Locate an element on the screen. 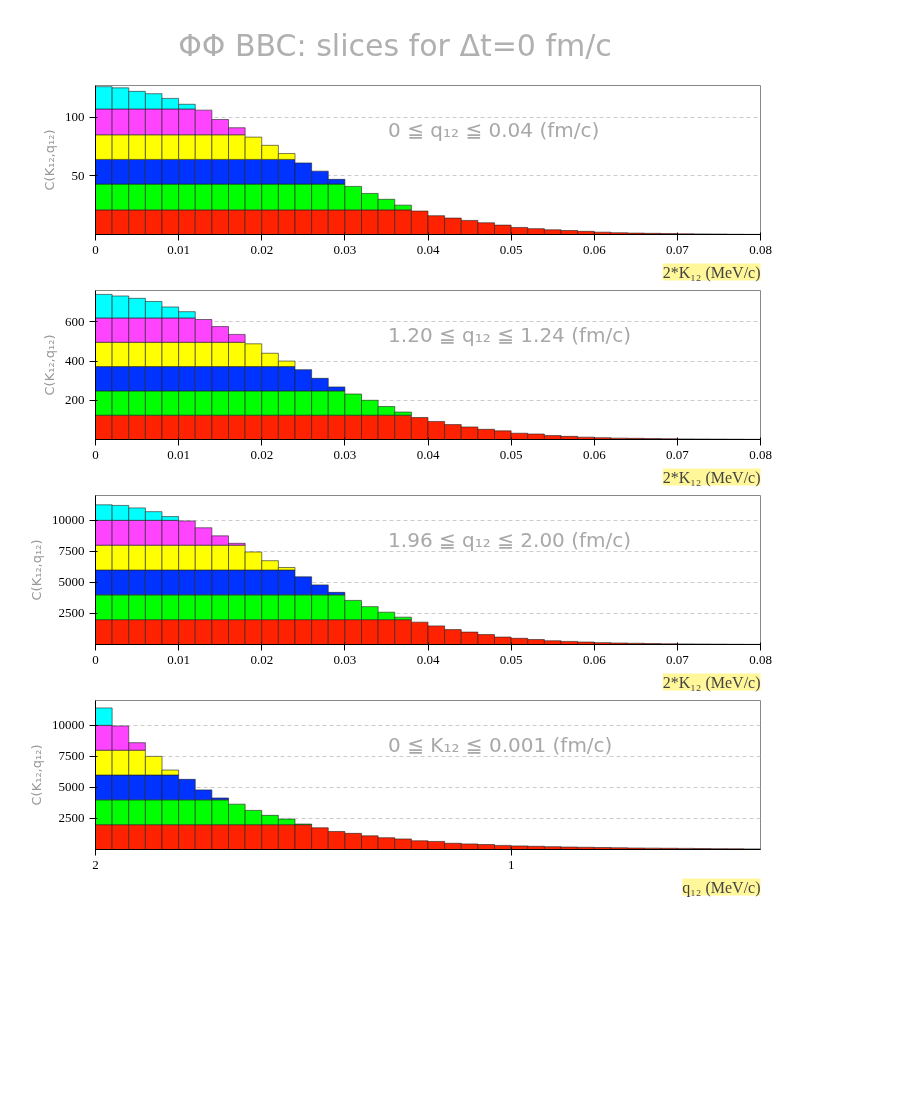 The height and width of the screenshot is (1095, 913). annotation: 0 ≦ K₁₂ ≦ 0.001 (fm/c) is located at coordinates (500, 745).